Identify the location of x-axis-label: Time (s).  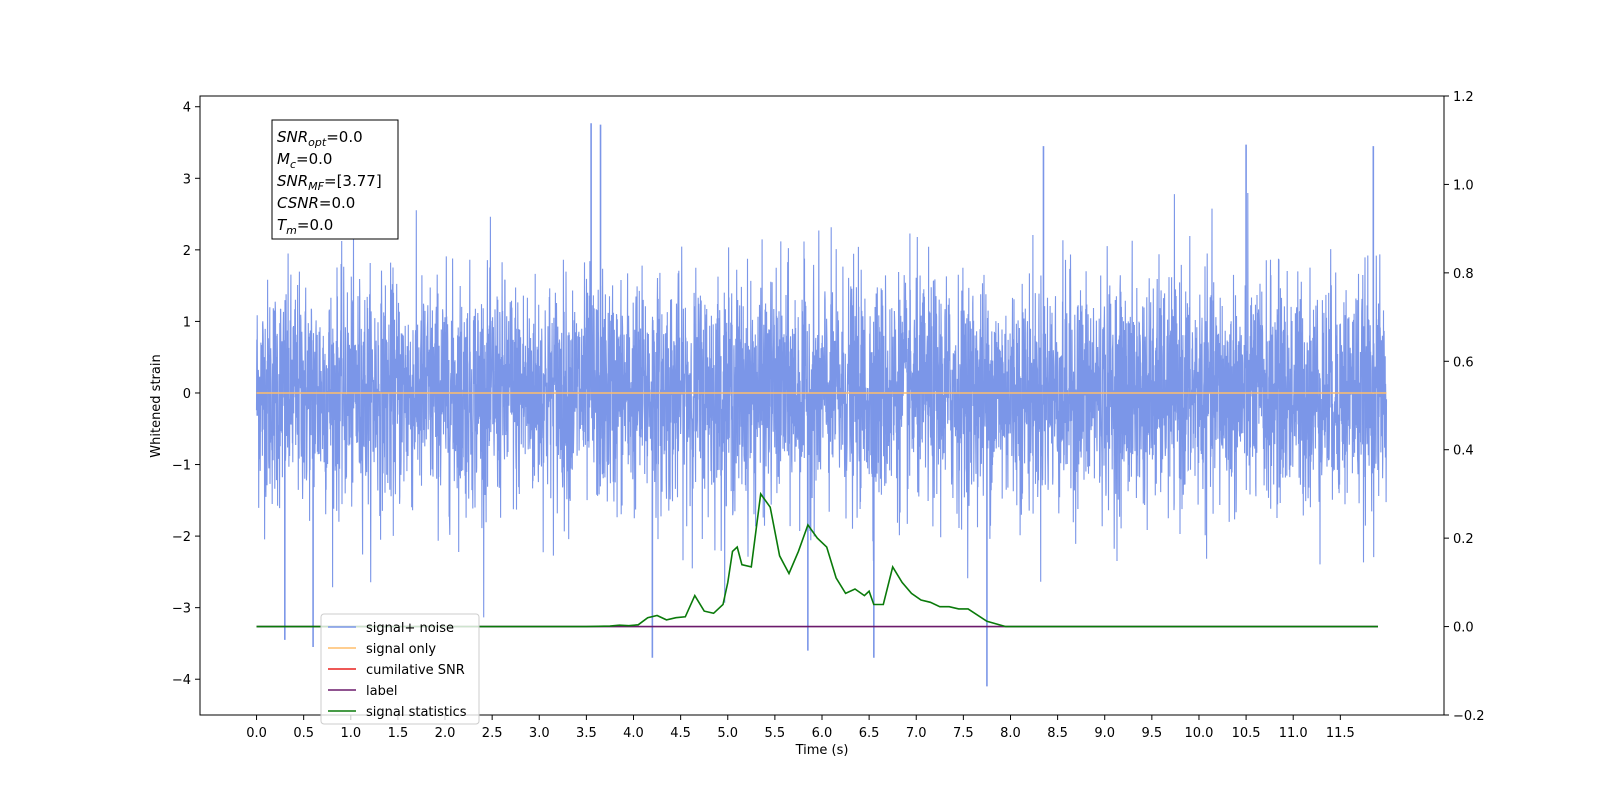
(822, 750).